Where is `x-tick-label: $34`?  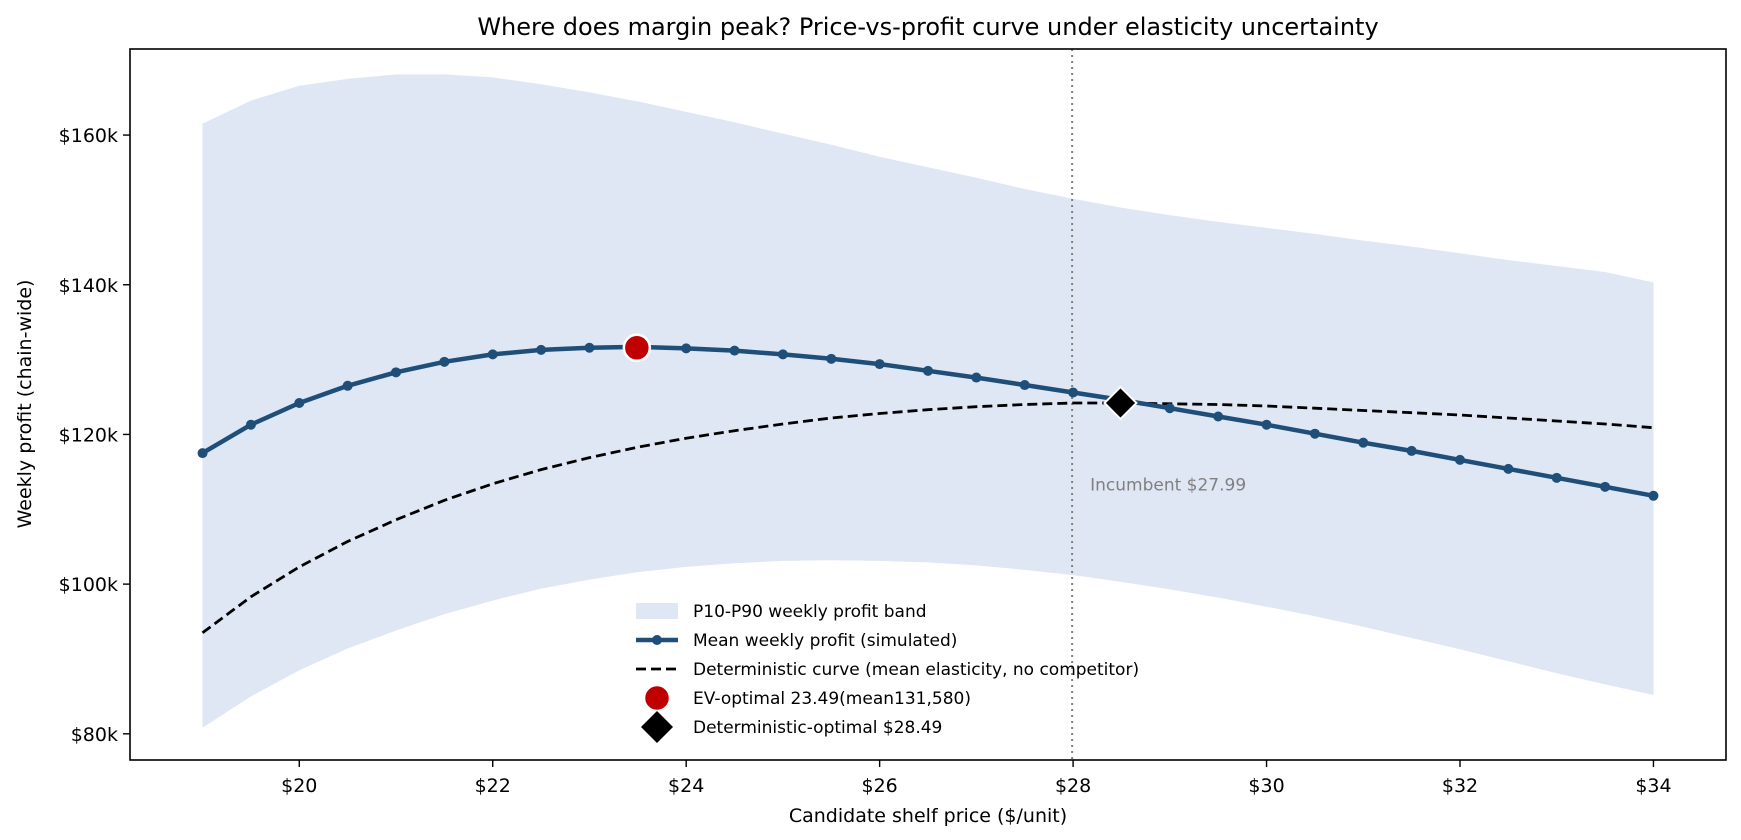
x-tick-label: $34 is located at coordinates (1653, 786).